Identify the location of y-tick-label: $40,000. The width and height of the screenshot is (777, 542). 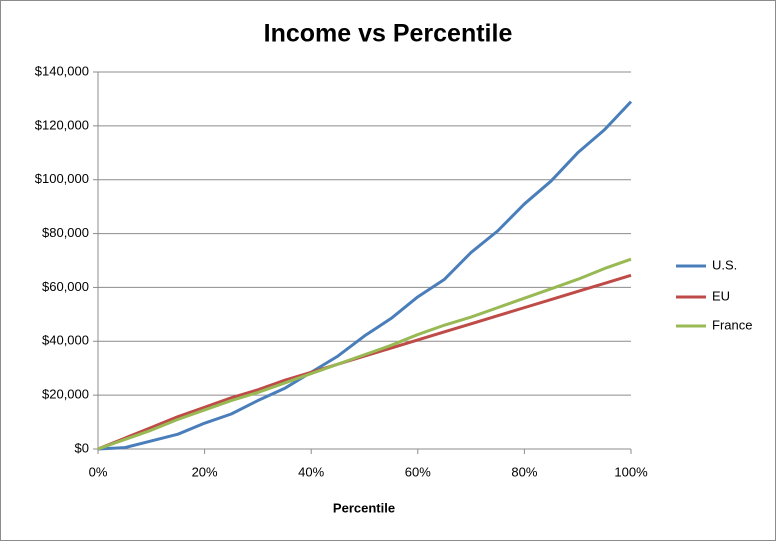
(65, 340).